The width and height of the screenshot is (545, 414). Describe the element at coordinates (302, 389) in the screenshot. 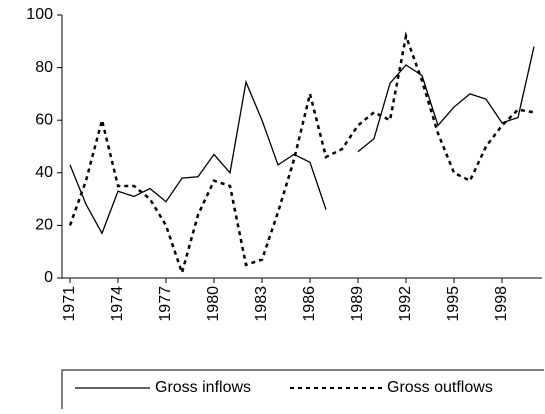

I see `legend-box` at that location.